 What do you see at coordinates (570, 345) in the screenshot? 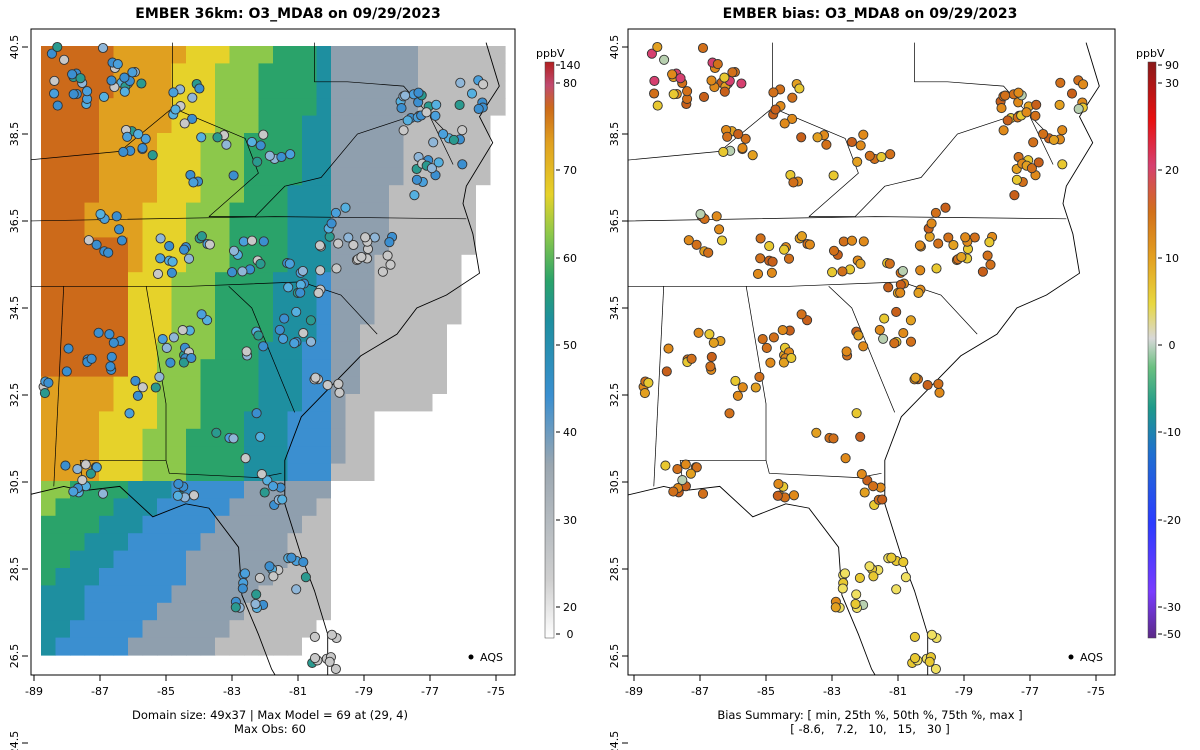
I see `colorbar-tick-label: 50` at bounding box center [570, 345].